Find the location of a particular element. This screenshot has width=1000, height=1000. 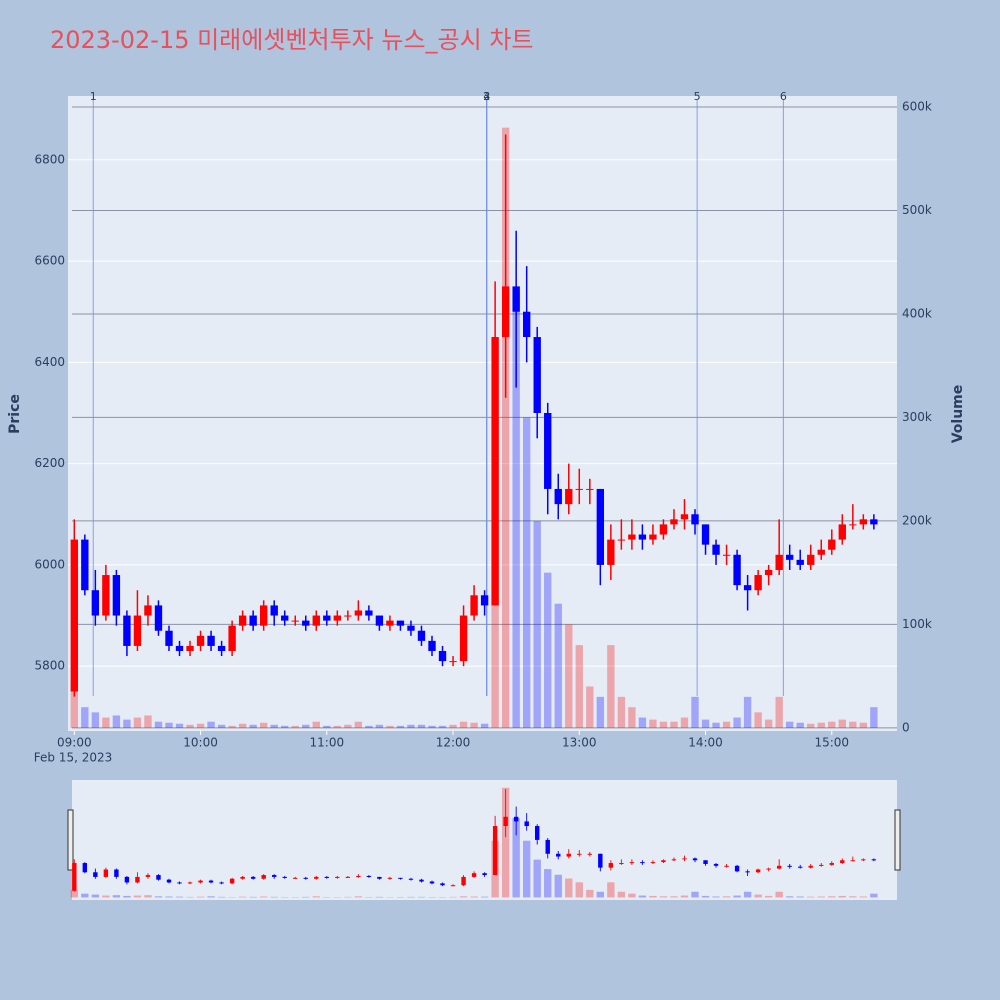

range-slider is located at coordinates (484, 840).